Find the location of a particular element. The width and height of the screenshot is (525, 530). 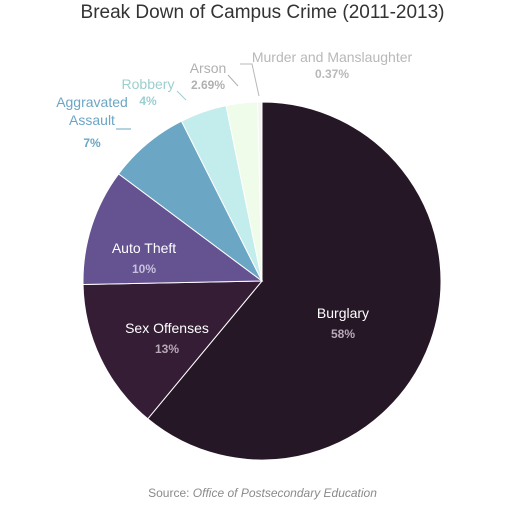

slice-label-auto-theft: Auto Theft is located at coordinates (144, 248).